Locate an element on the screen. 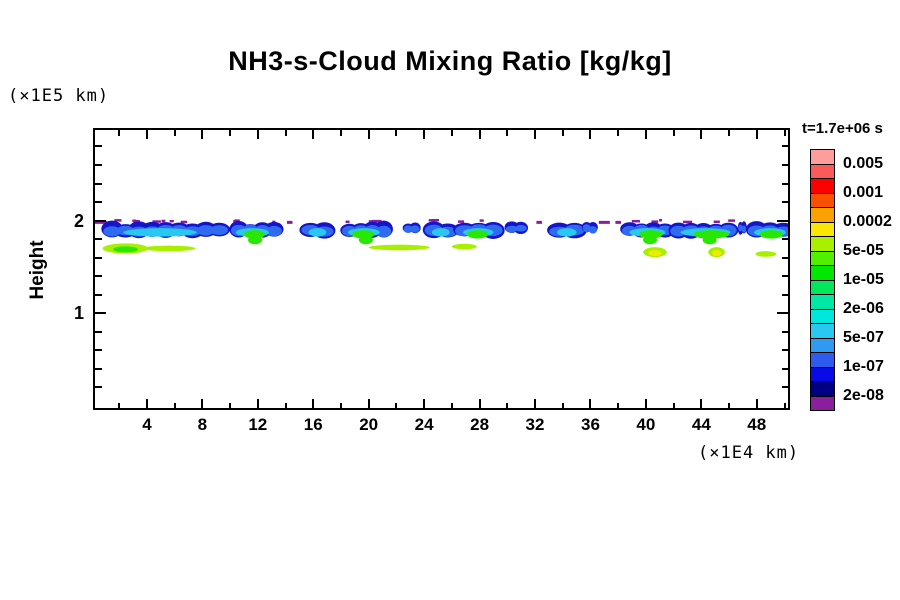  x-axis-units-label: (×1E4 km) is located at coordinates (749, 453).